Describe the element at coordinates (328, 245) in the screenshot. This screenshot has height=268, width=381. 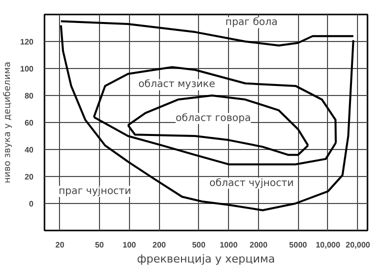
I see `x-tick-label: 10,000` at that location.